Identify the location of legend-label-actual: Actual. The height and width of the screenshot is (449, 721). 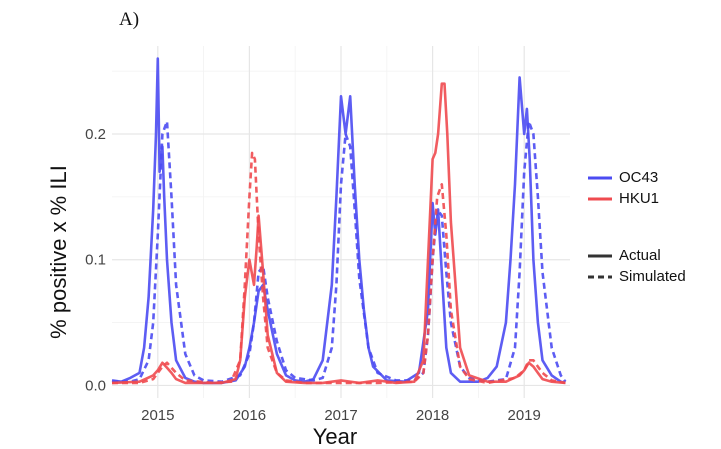
(640, 255).